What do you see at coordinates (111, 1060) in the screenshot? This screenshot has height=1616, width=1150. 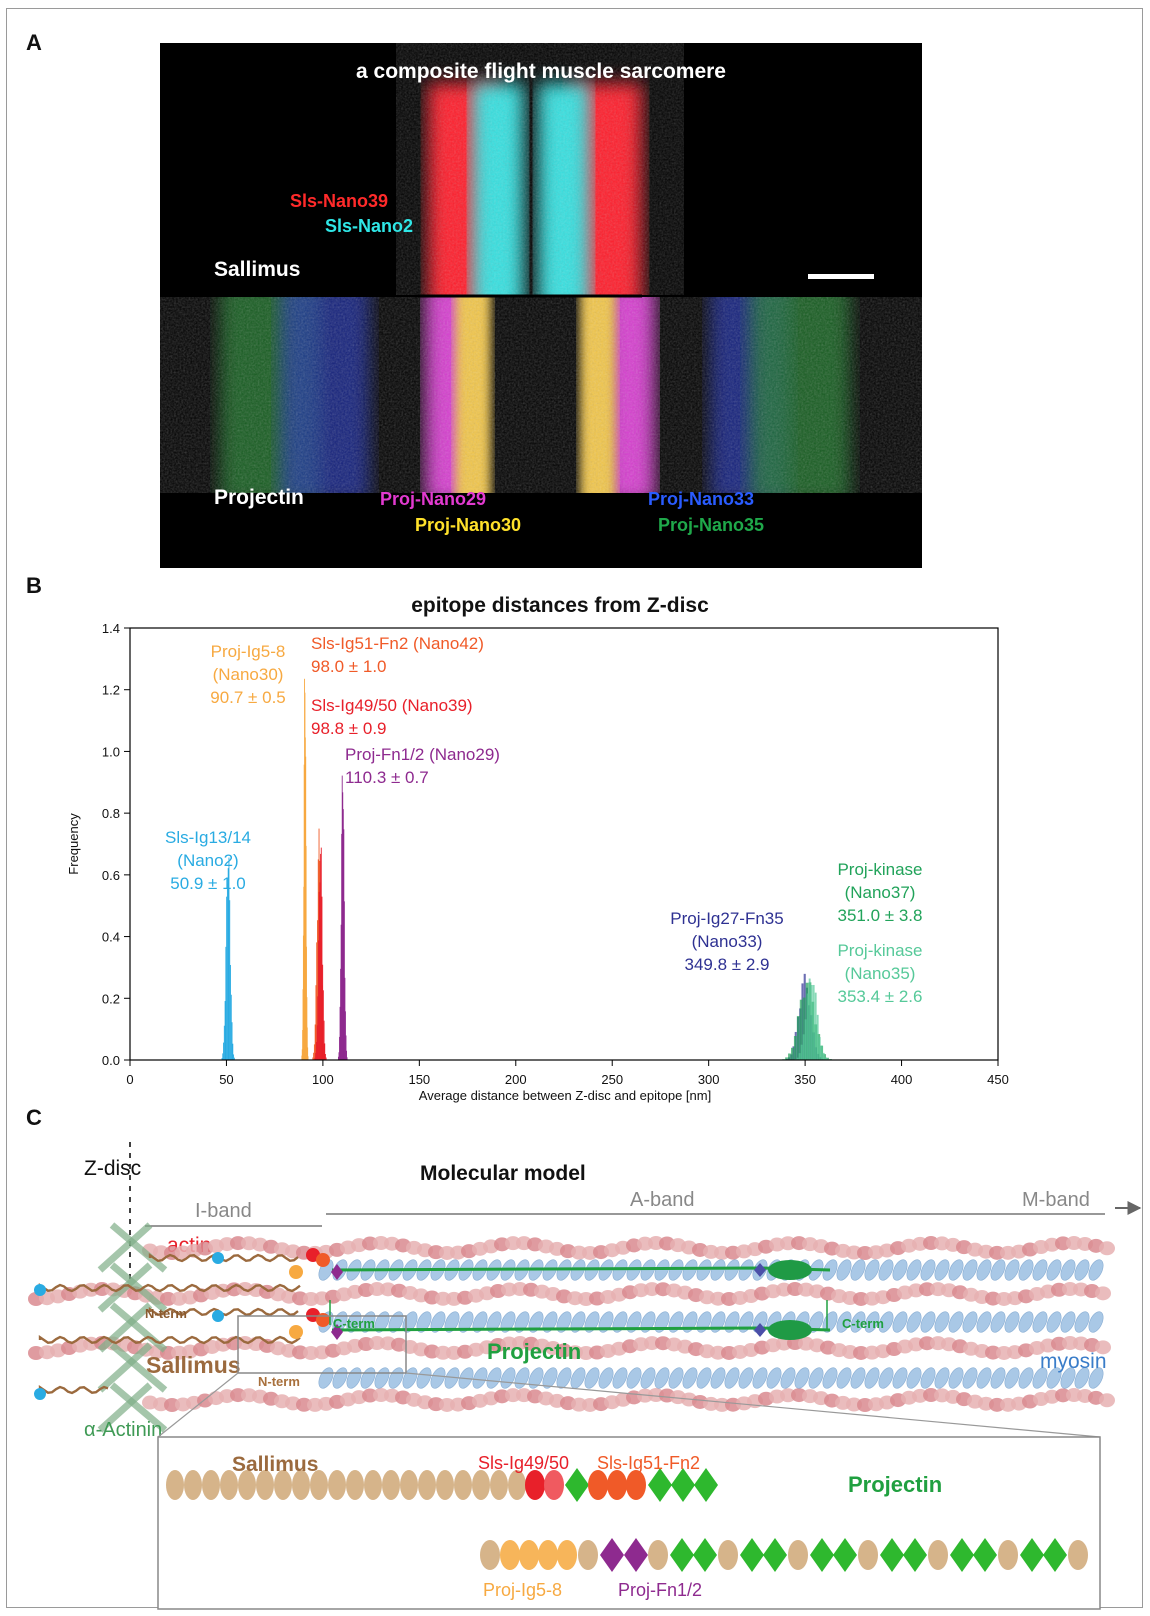 I see `y-tick-label: 0.0` at bounding box center [111, 1060].